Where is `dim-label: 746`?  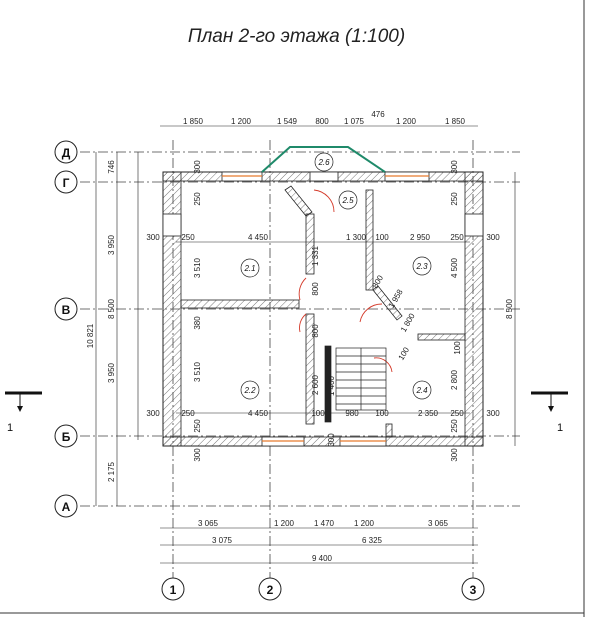
dim-label: 746 is located at coordinates (111, 167).